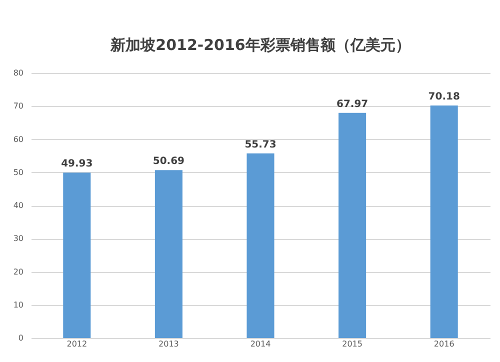 The image size is (500, 362). What do you see at coordinates (18, 205) in the screenshot?
I see `y-tick-label: 40` at bounding box center [18, 205].